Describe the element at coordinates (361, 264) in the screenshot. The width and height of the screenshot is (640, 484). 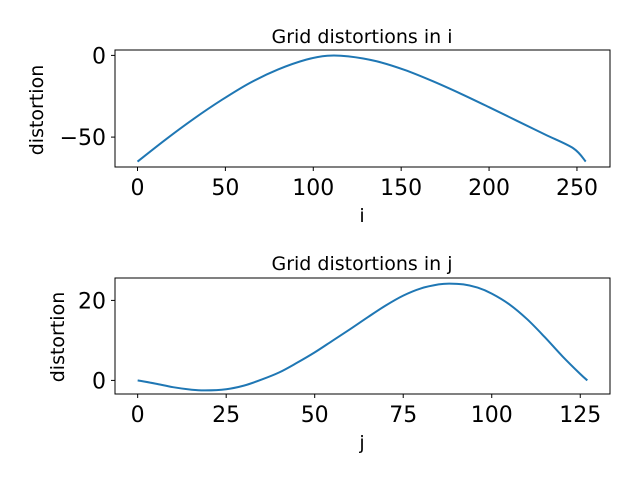
I see `chart-title: Grid distortions in j` at that location.